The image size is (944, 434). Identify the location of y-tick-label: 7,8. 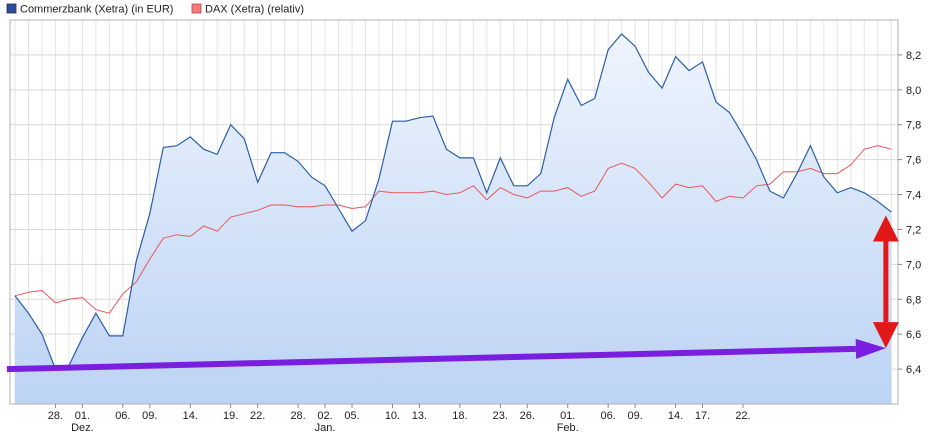
(913, 126).